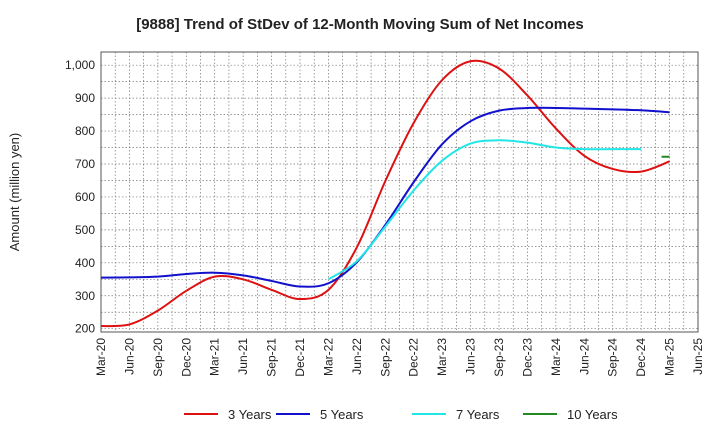  Describe the element at coordinates (342, 414) in the screenshot. I see `legend-label: 5 Years` at that location.